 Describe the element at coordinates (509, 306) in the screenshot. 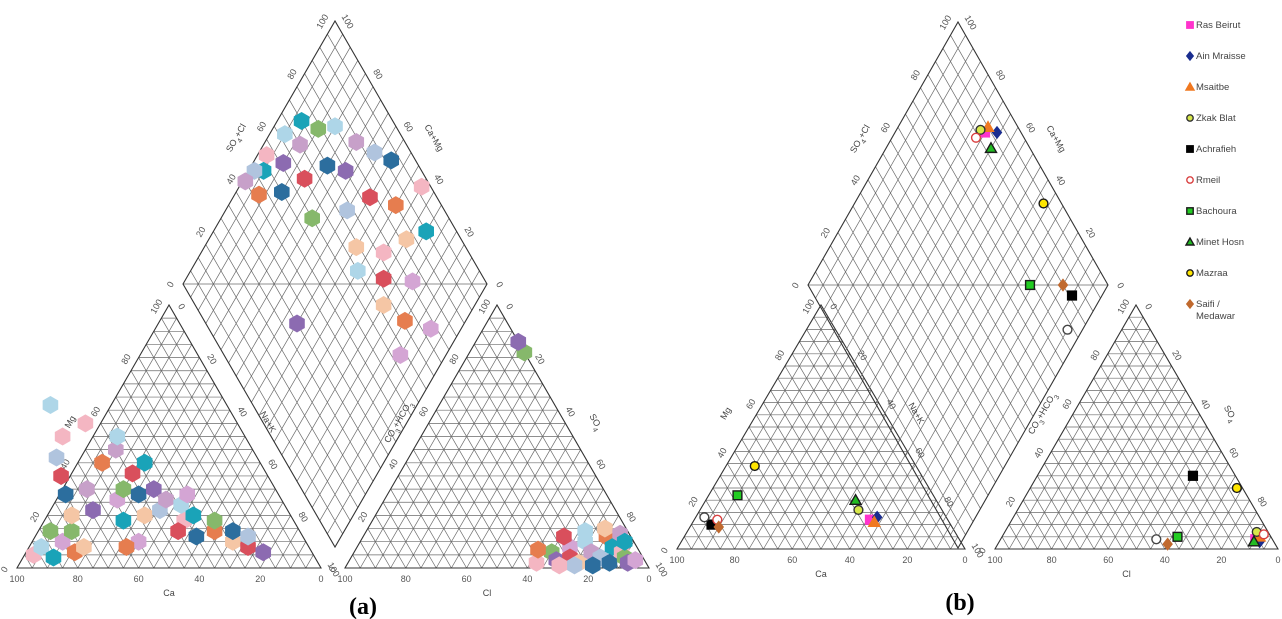

I see `anion-right-tick: 0` at that location.